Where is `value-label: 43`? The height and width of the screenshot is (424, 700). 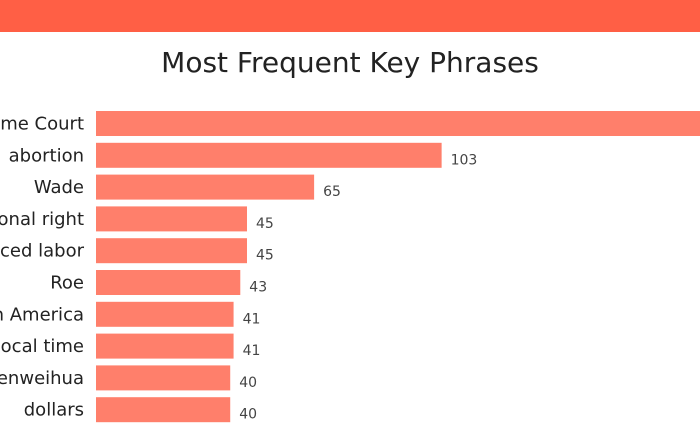
value-label: 43 is located at coordinates (258, 288).